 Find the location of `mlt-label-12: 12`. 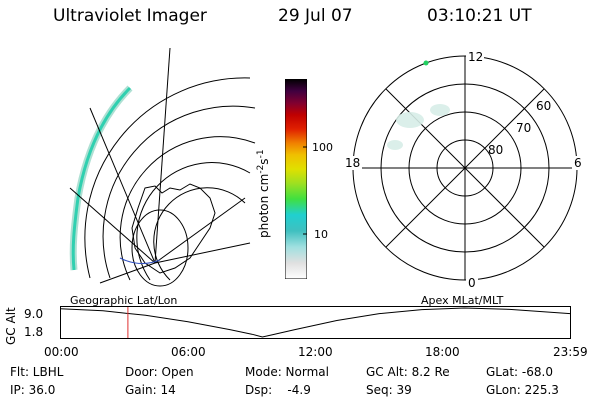

mlt-label-12: 12 is located at coordinates (475, 57).